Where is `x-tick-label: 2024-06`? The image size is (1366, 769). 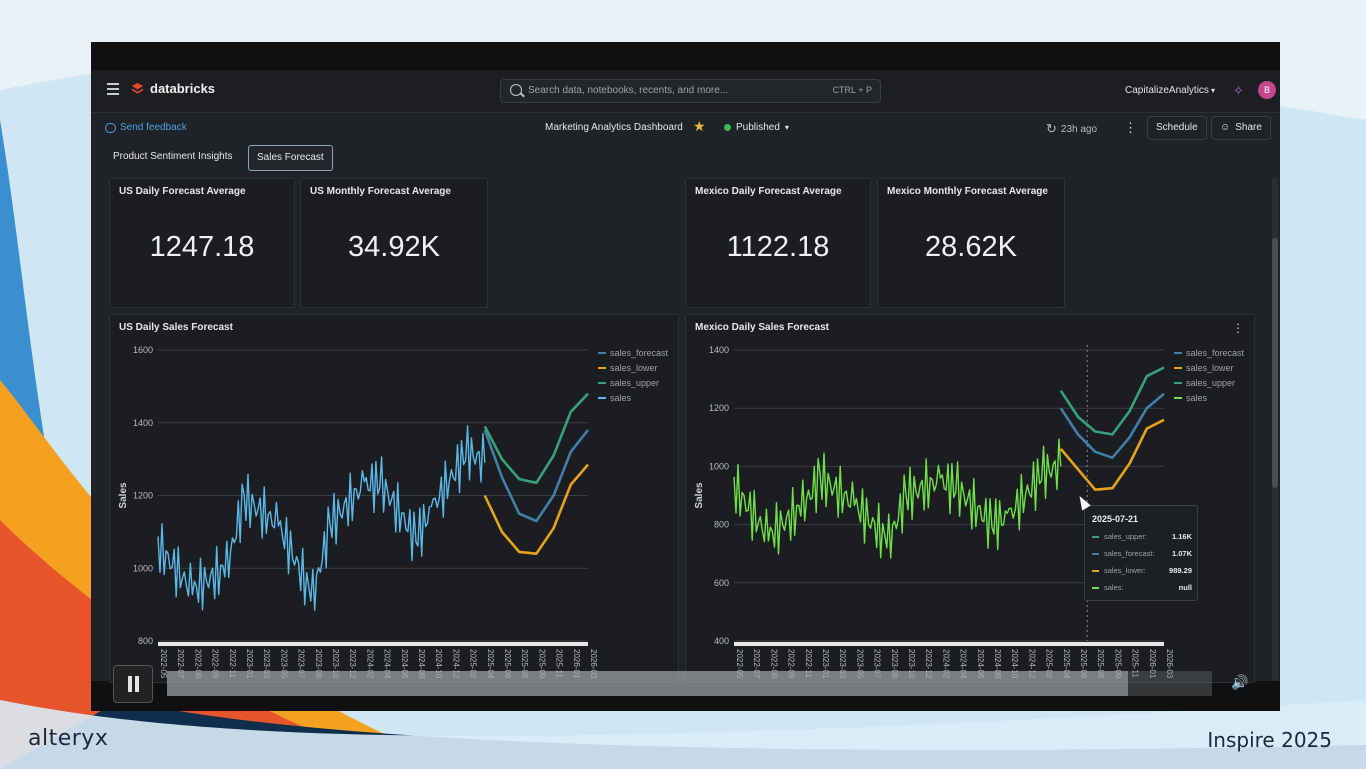 x-tick-label: 2024-06 is located at coordinates (404, 664).